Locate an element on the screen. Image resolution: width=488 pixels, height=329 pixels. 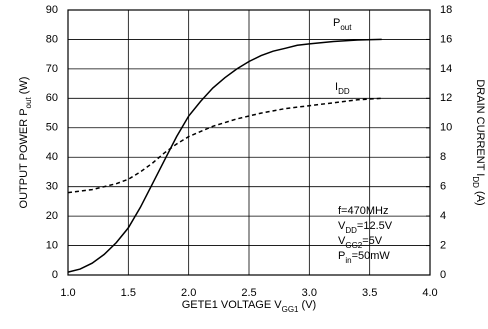
condition-text-part: =5V is located at coordinates (372, 241).